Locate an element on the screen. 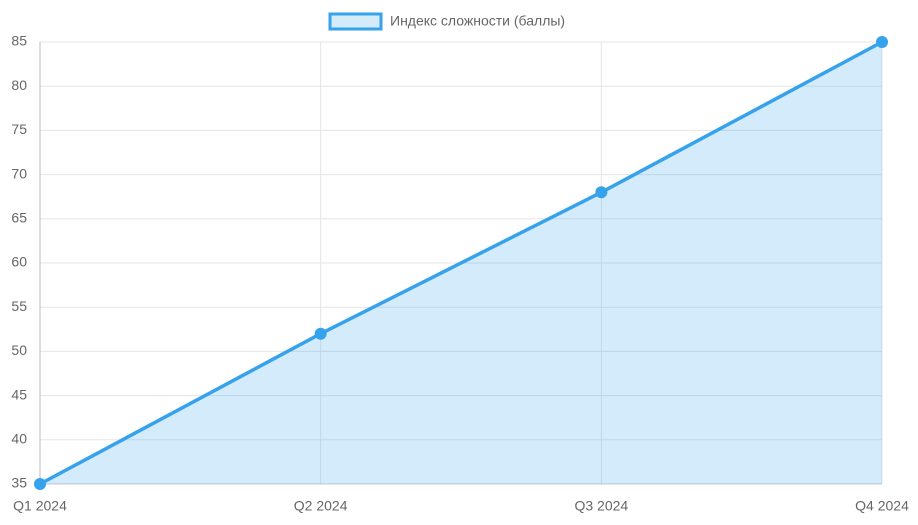 The height and width of the screenshot is (525, 918). legend-label: Индекс сложности (баллы) is located at coordinates (477, 21).